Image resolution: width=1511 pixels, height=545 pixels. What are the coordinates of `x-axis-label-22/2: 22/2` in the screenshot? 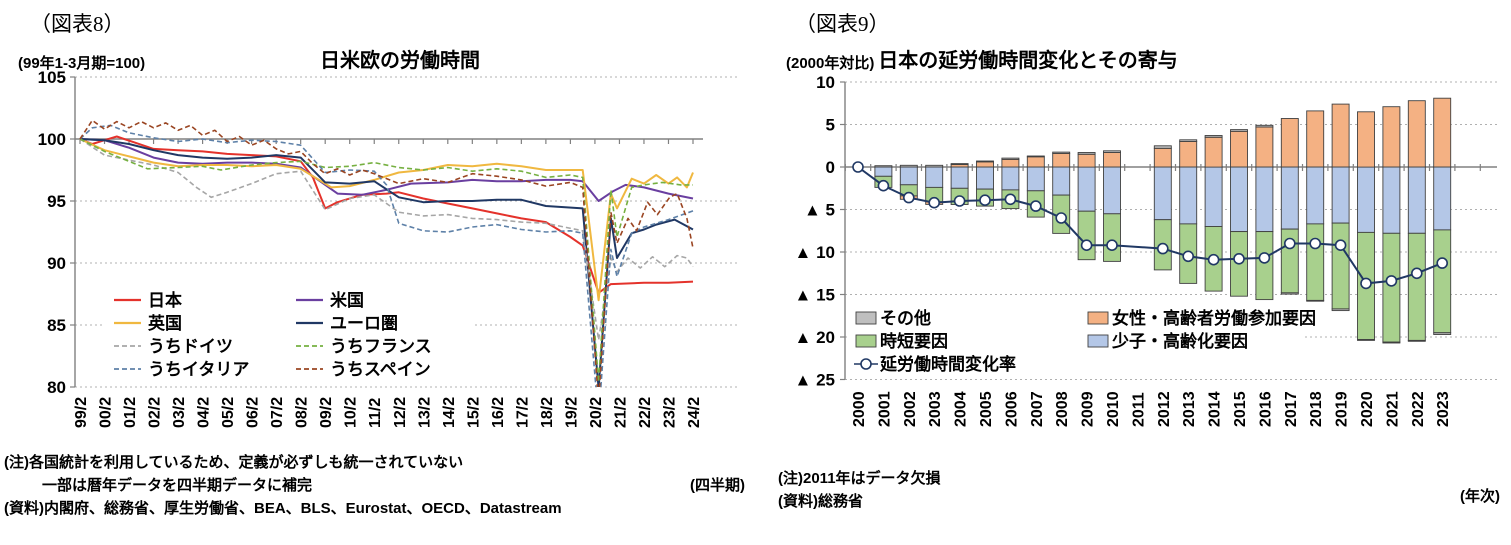 It's located at (645, 412).